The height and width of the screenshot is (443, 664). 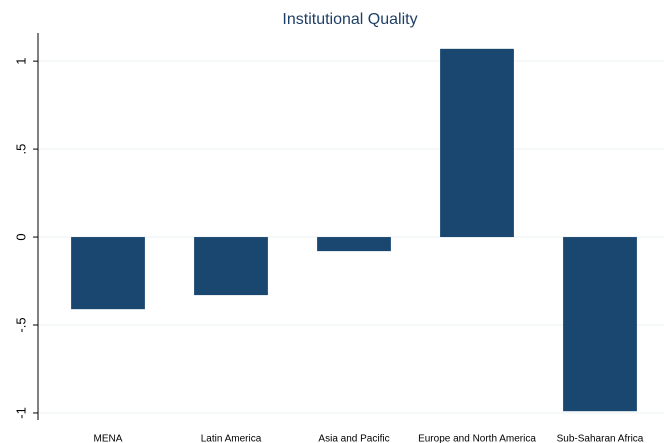 I want to click on y-tick-label: -.5, so click(x=20, y=324).